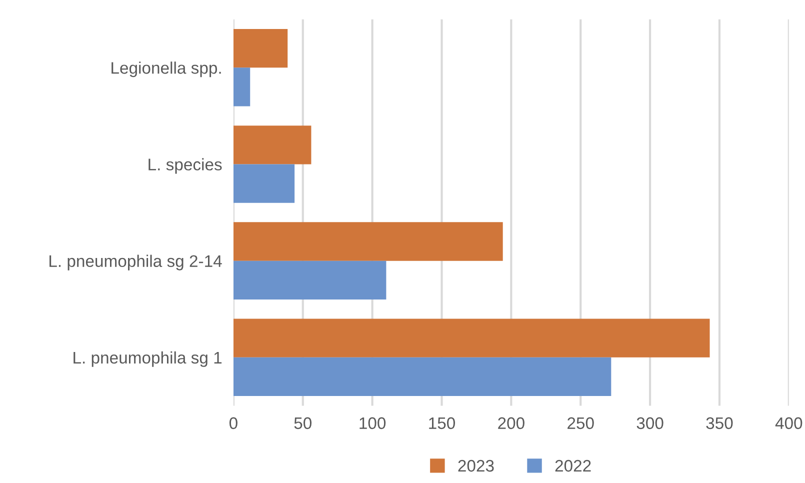  Describe the element at coordinates (166, 70) in the screenshot. I see `y-tick-label: Legionella spp.` at that location.